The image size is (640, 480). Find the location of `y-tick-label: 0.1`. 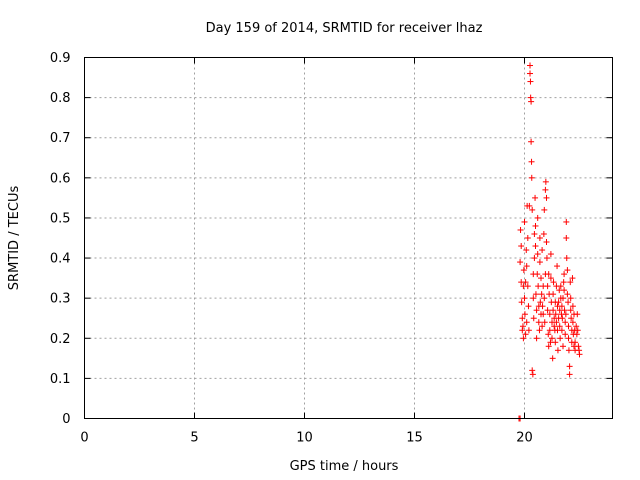

y-tick-label: 0.1 is located at coordinates (60, 379).